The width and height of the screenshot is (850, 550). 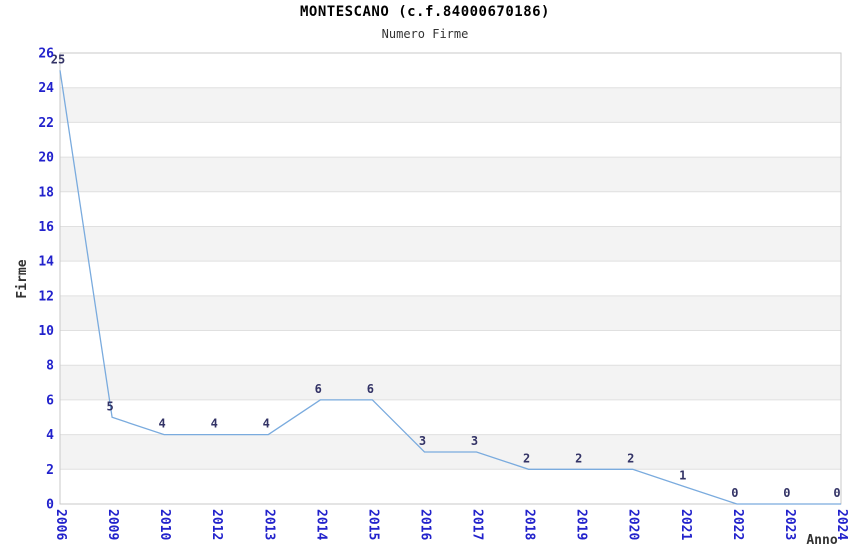 I want to click on x-tick-label: 2017, so click(x=477, y=524).